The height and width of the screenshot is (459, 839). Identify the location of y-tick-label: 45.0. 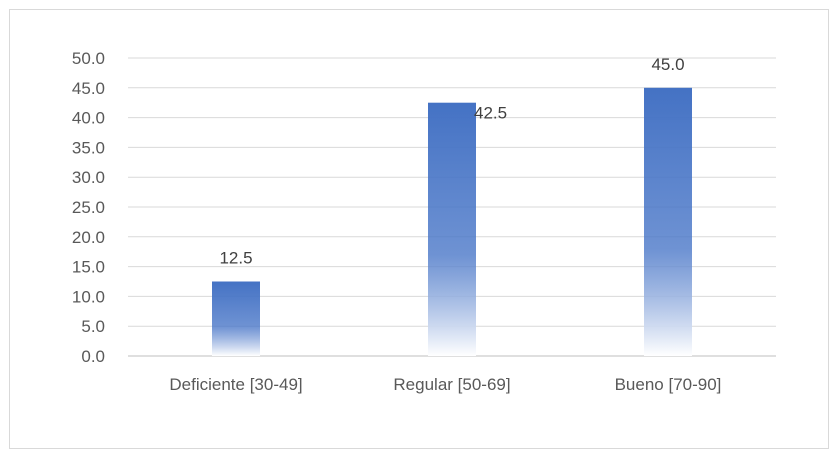
(88, 88).